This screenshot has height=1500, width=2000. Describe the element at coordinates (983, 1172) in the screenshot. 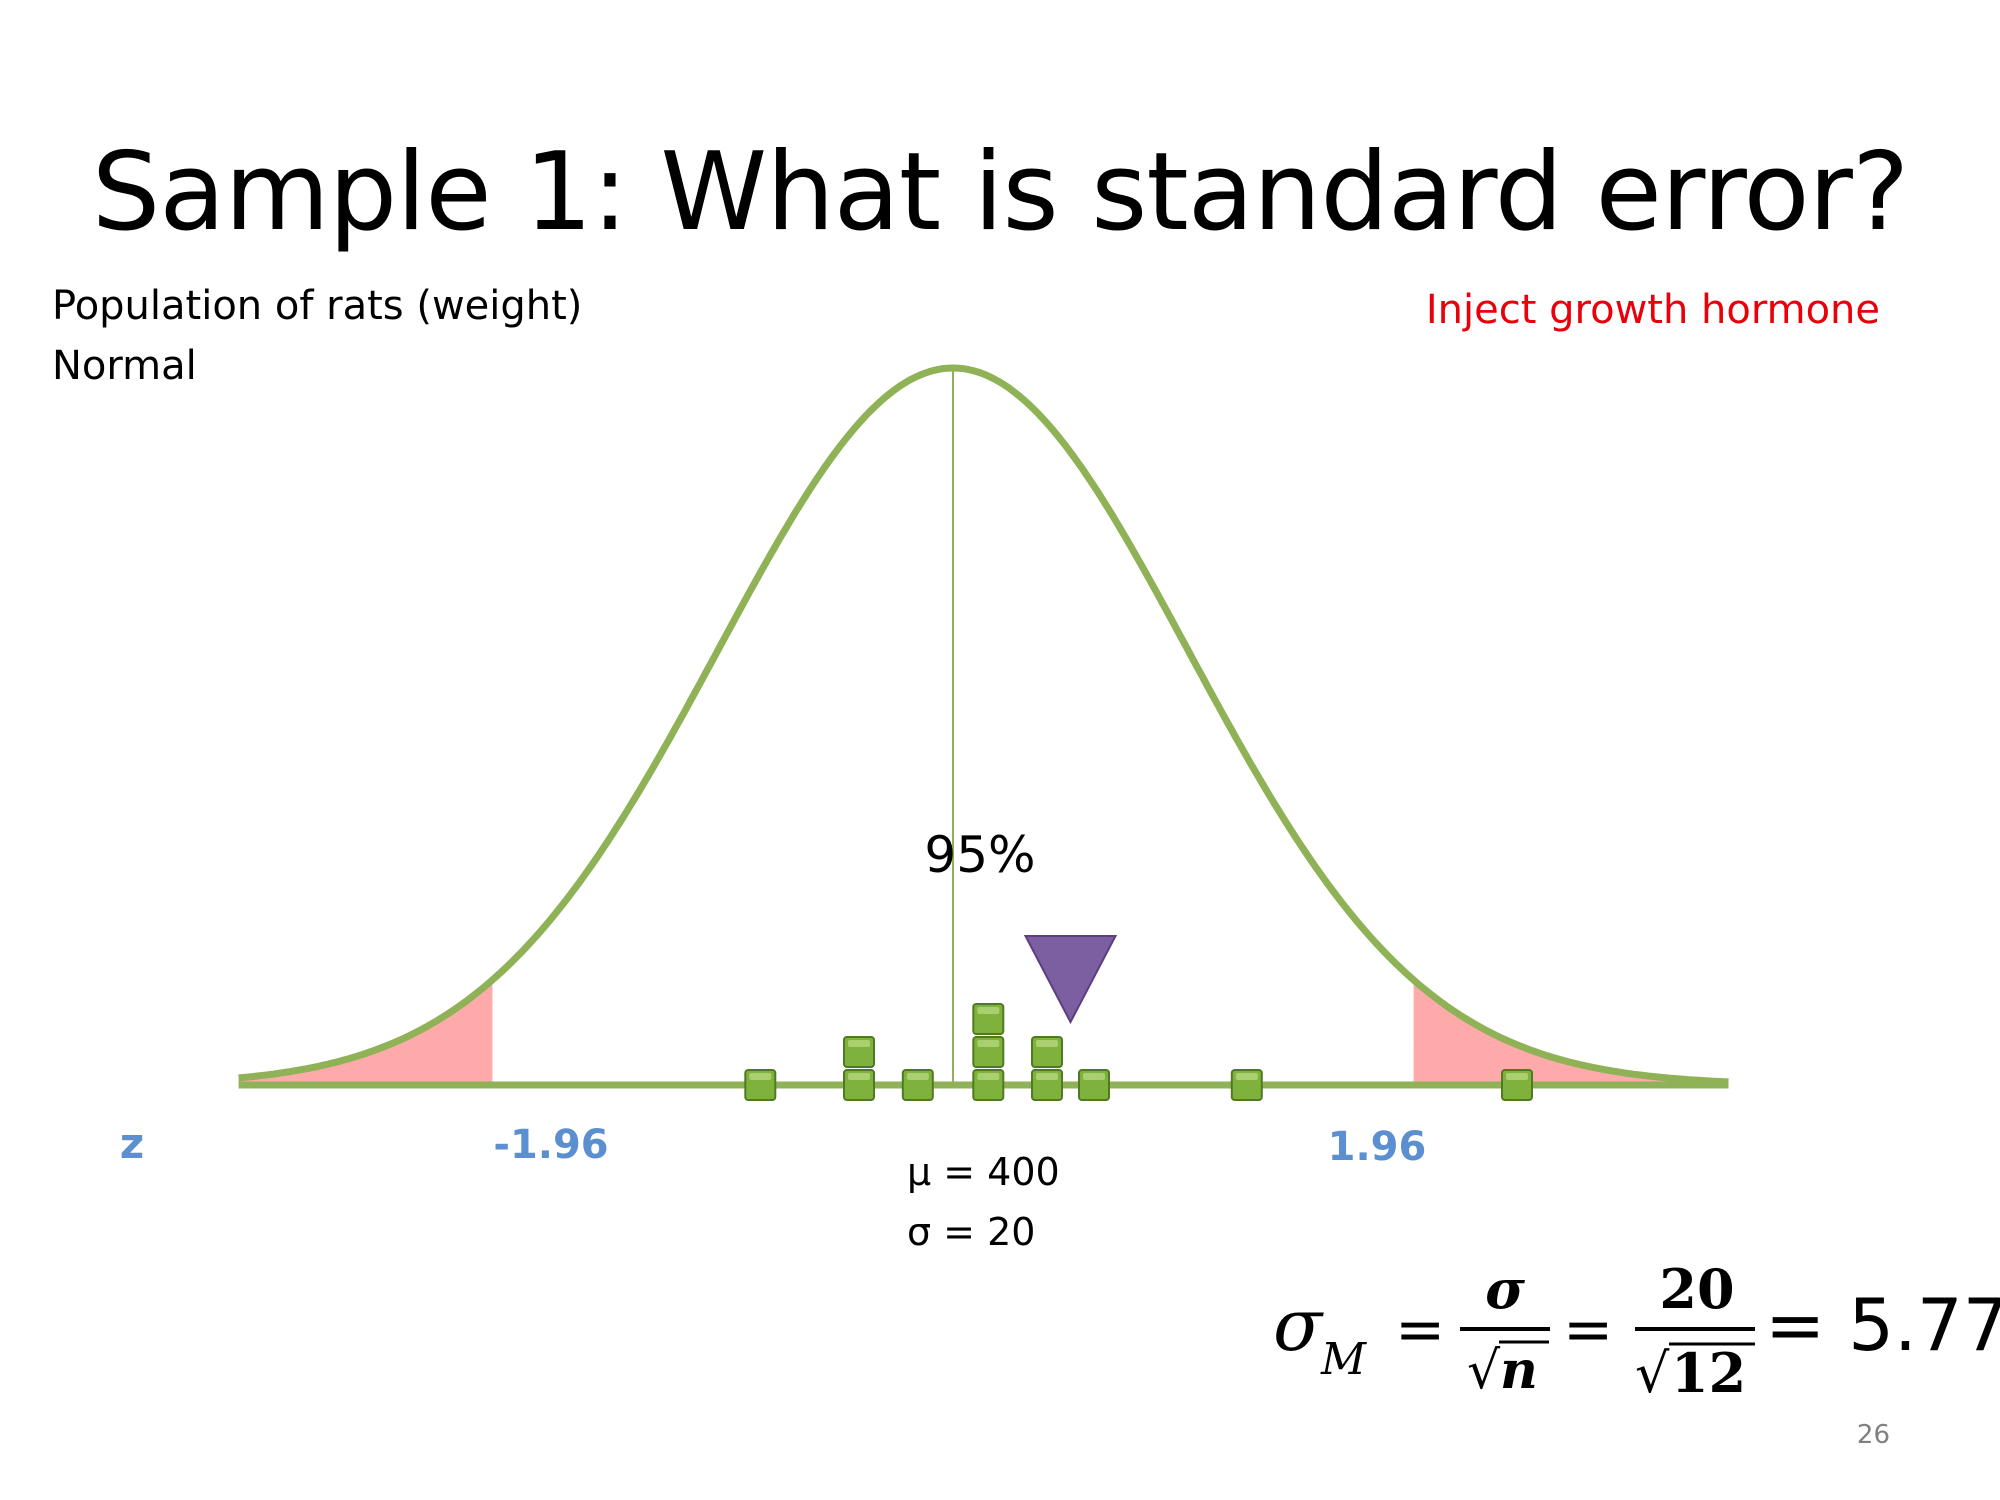

I see `population-mean: μ = 400` at that location.